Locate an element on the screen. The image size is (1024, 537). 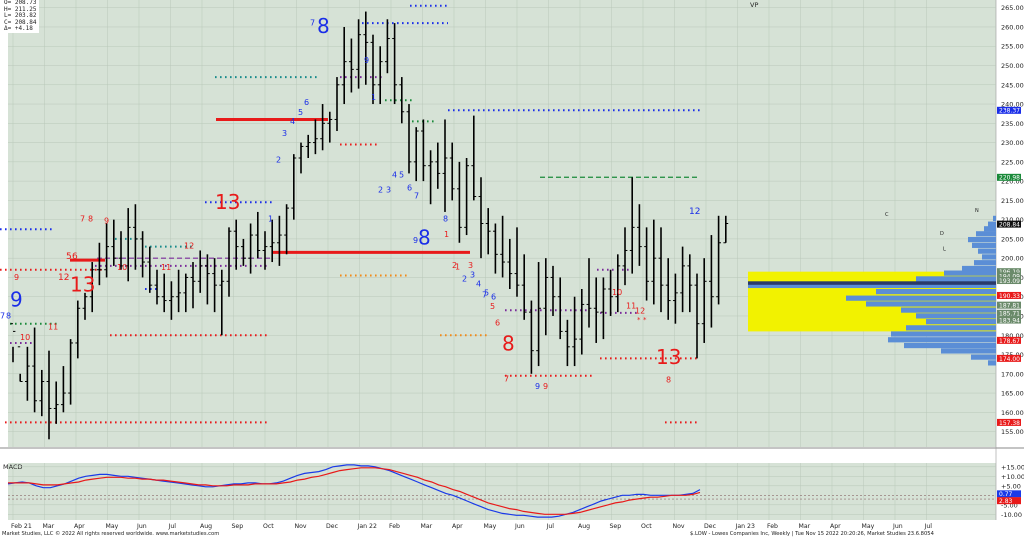
y-tick-label: 165.00 is located at coordinates (1012, 394).